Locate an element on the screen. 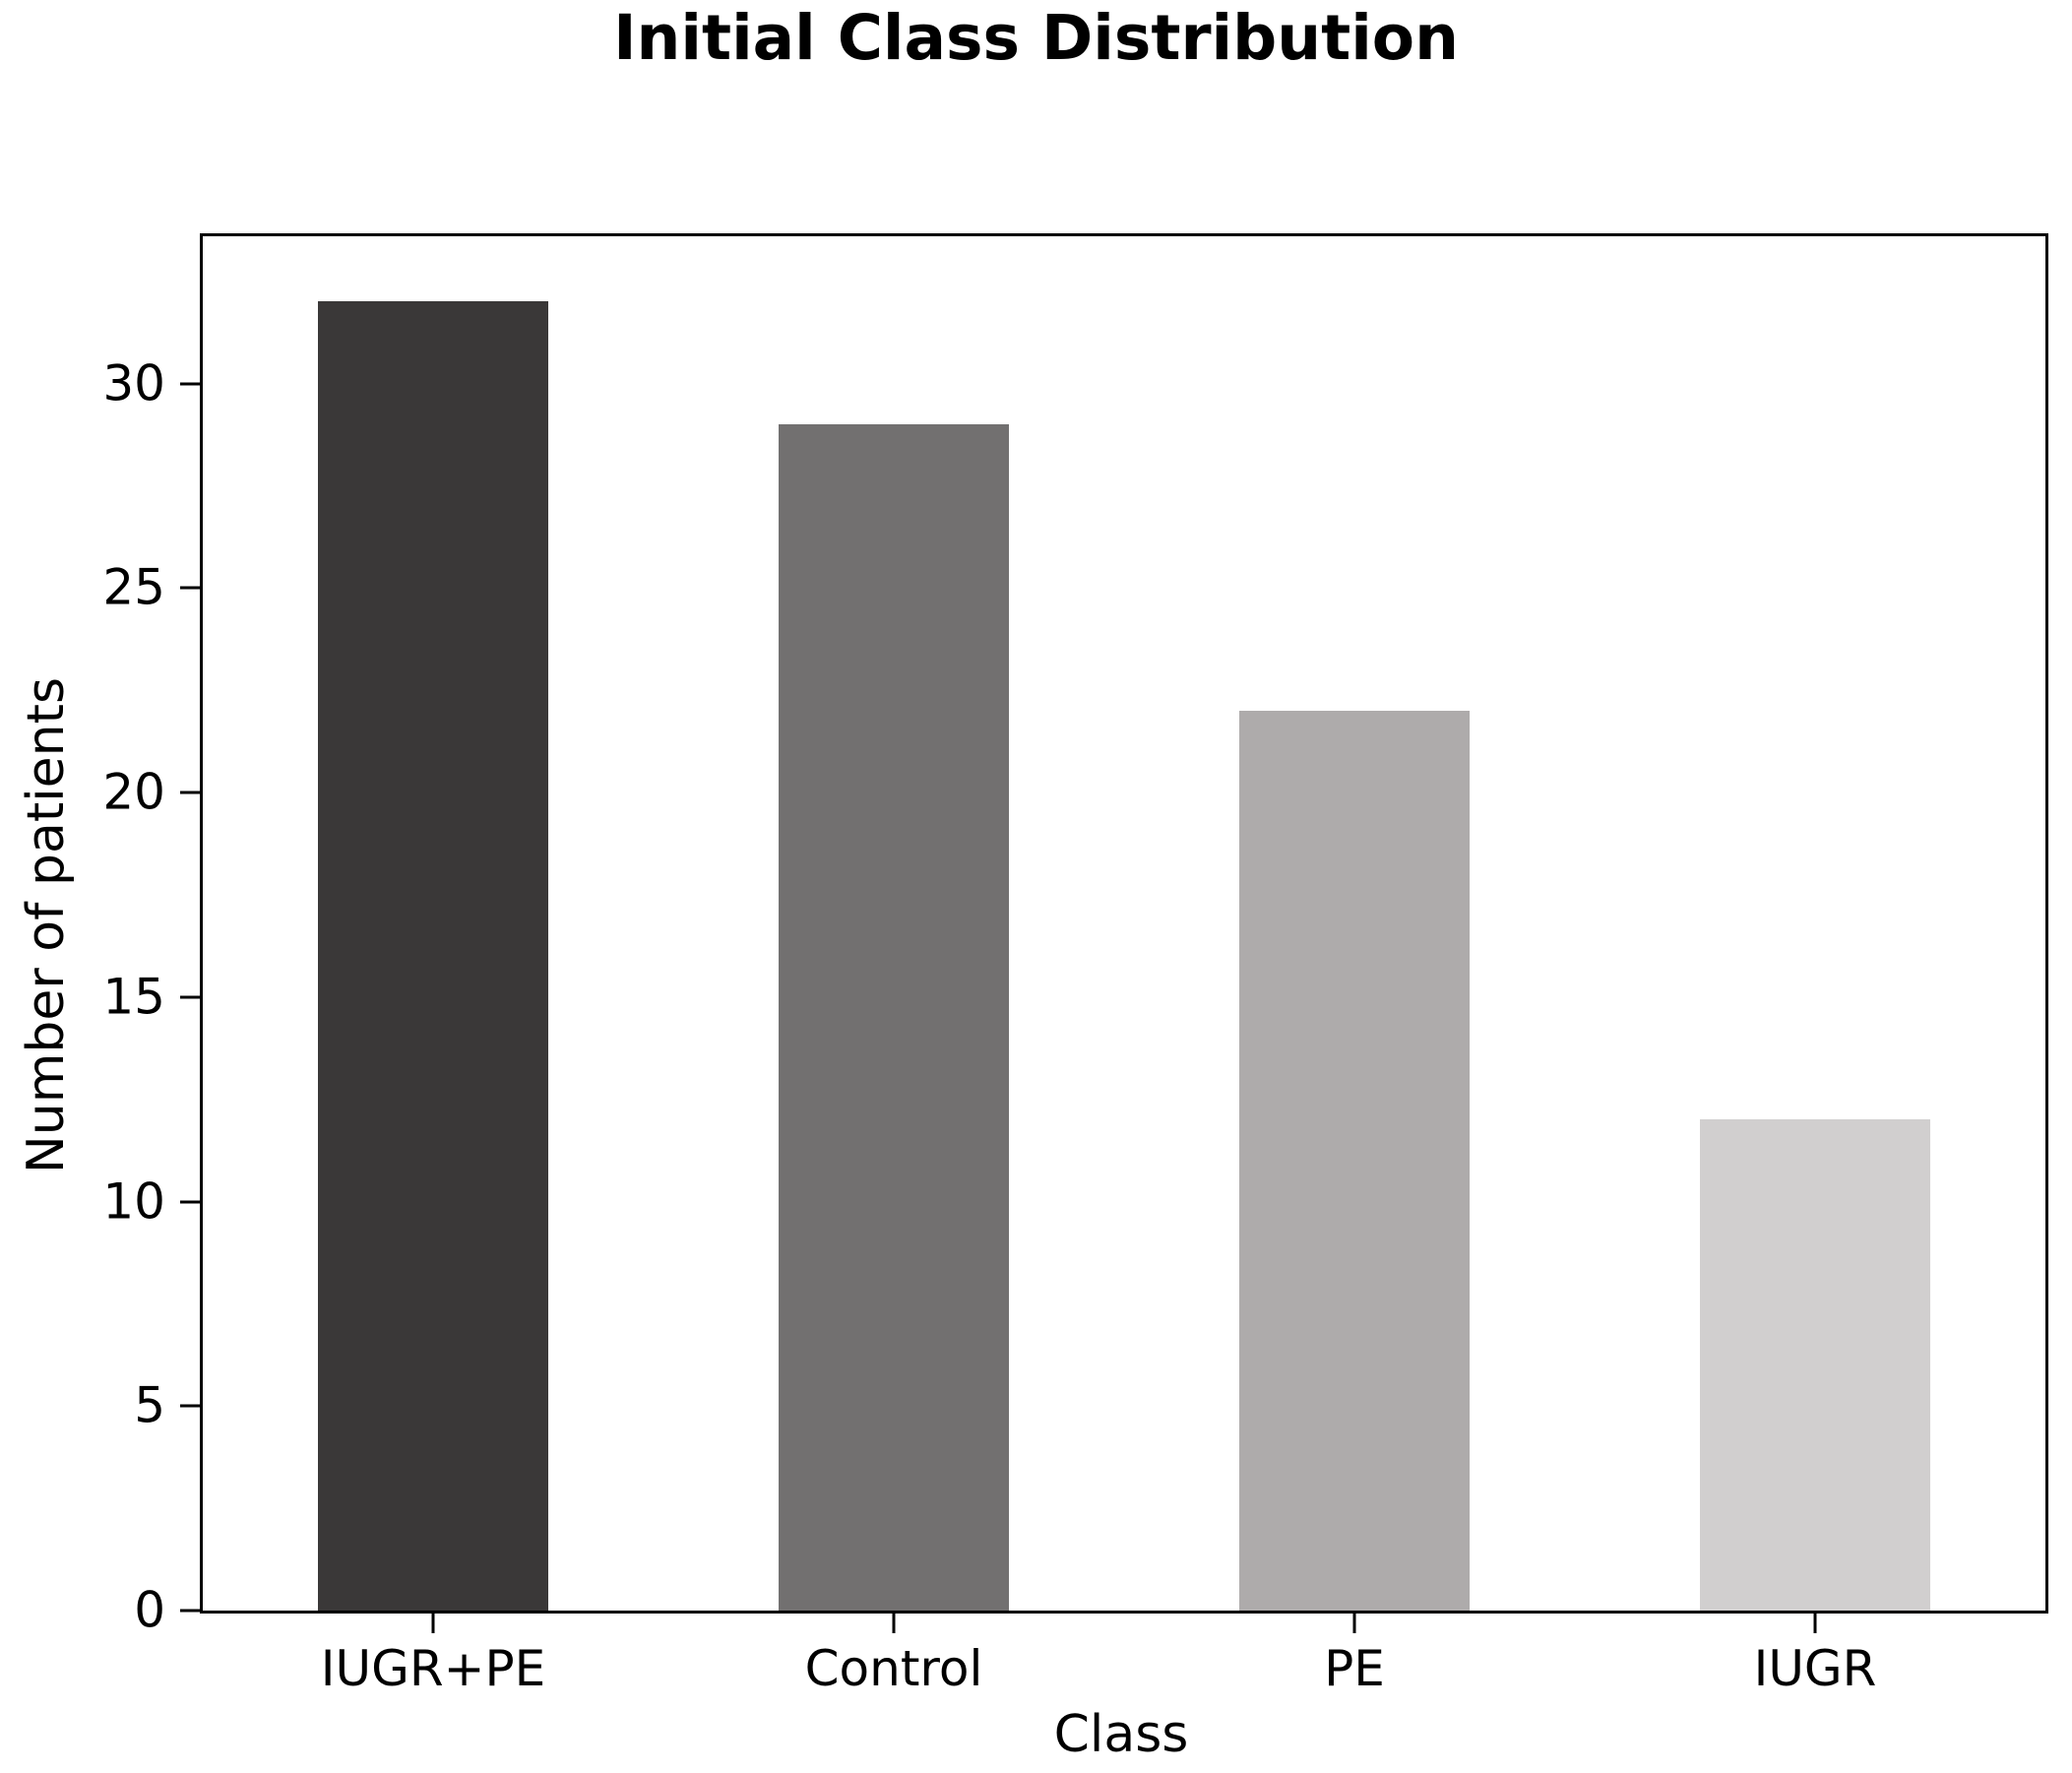 The width and height of the screenshot is (2072, 1773). bar-iugr is located at coordinates (1815, 1365).